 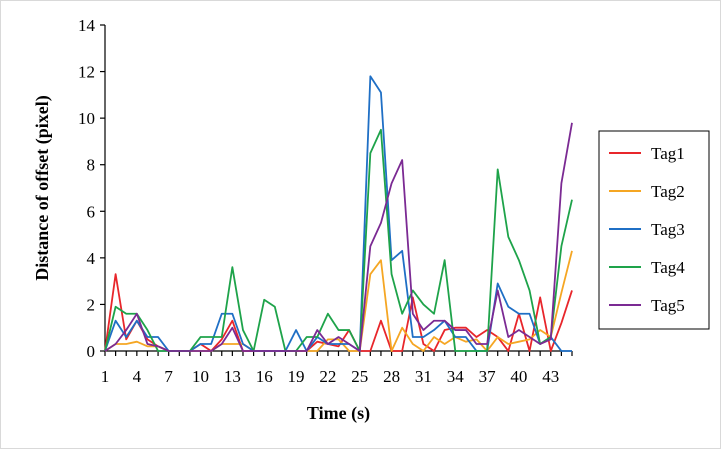 What do you see at coordinates (550, 376) in the screenshot?
I see `x-tick-label: 43` at bounding box center [550, 376].